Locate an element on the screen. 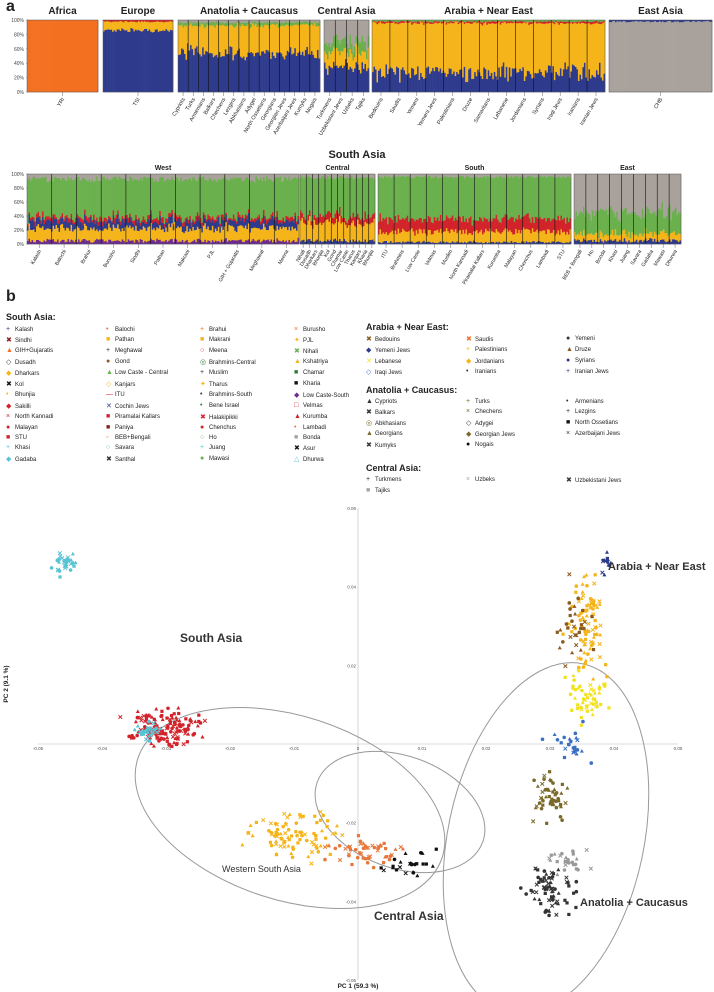 This screenshot has height=992, width=714. panel-label-a: a is located at coordinates (10, 7).